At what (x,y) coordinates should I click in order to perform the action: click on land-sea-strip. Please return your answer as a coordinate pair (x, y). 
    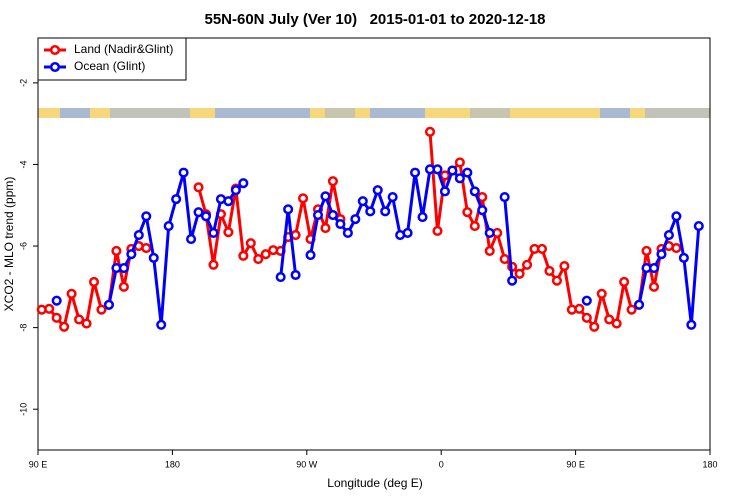
    Looking at the image, I should click on (374, 113).